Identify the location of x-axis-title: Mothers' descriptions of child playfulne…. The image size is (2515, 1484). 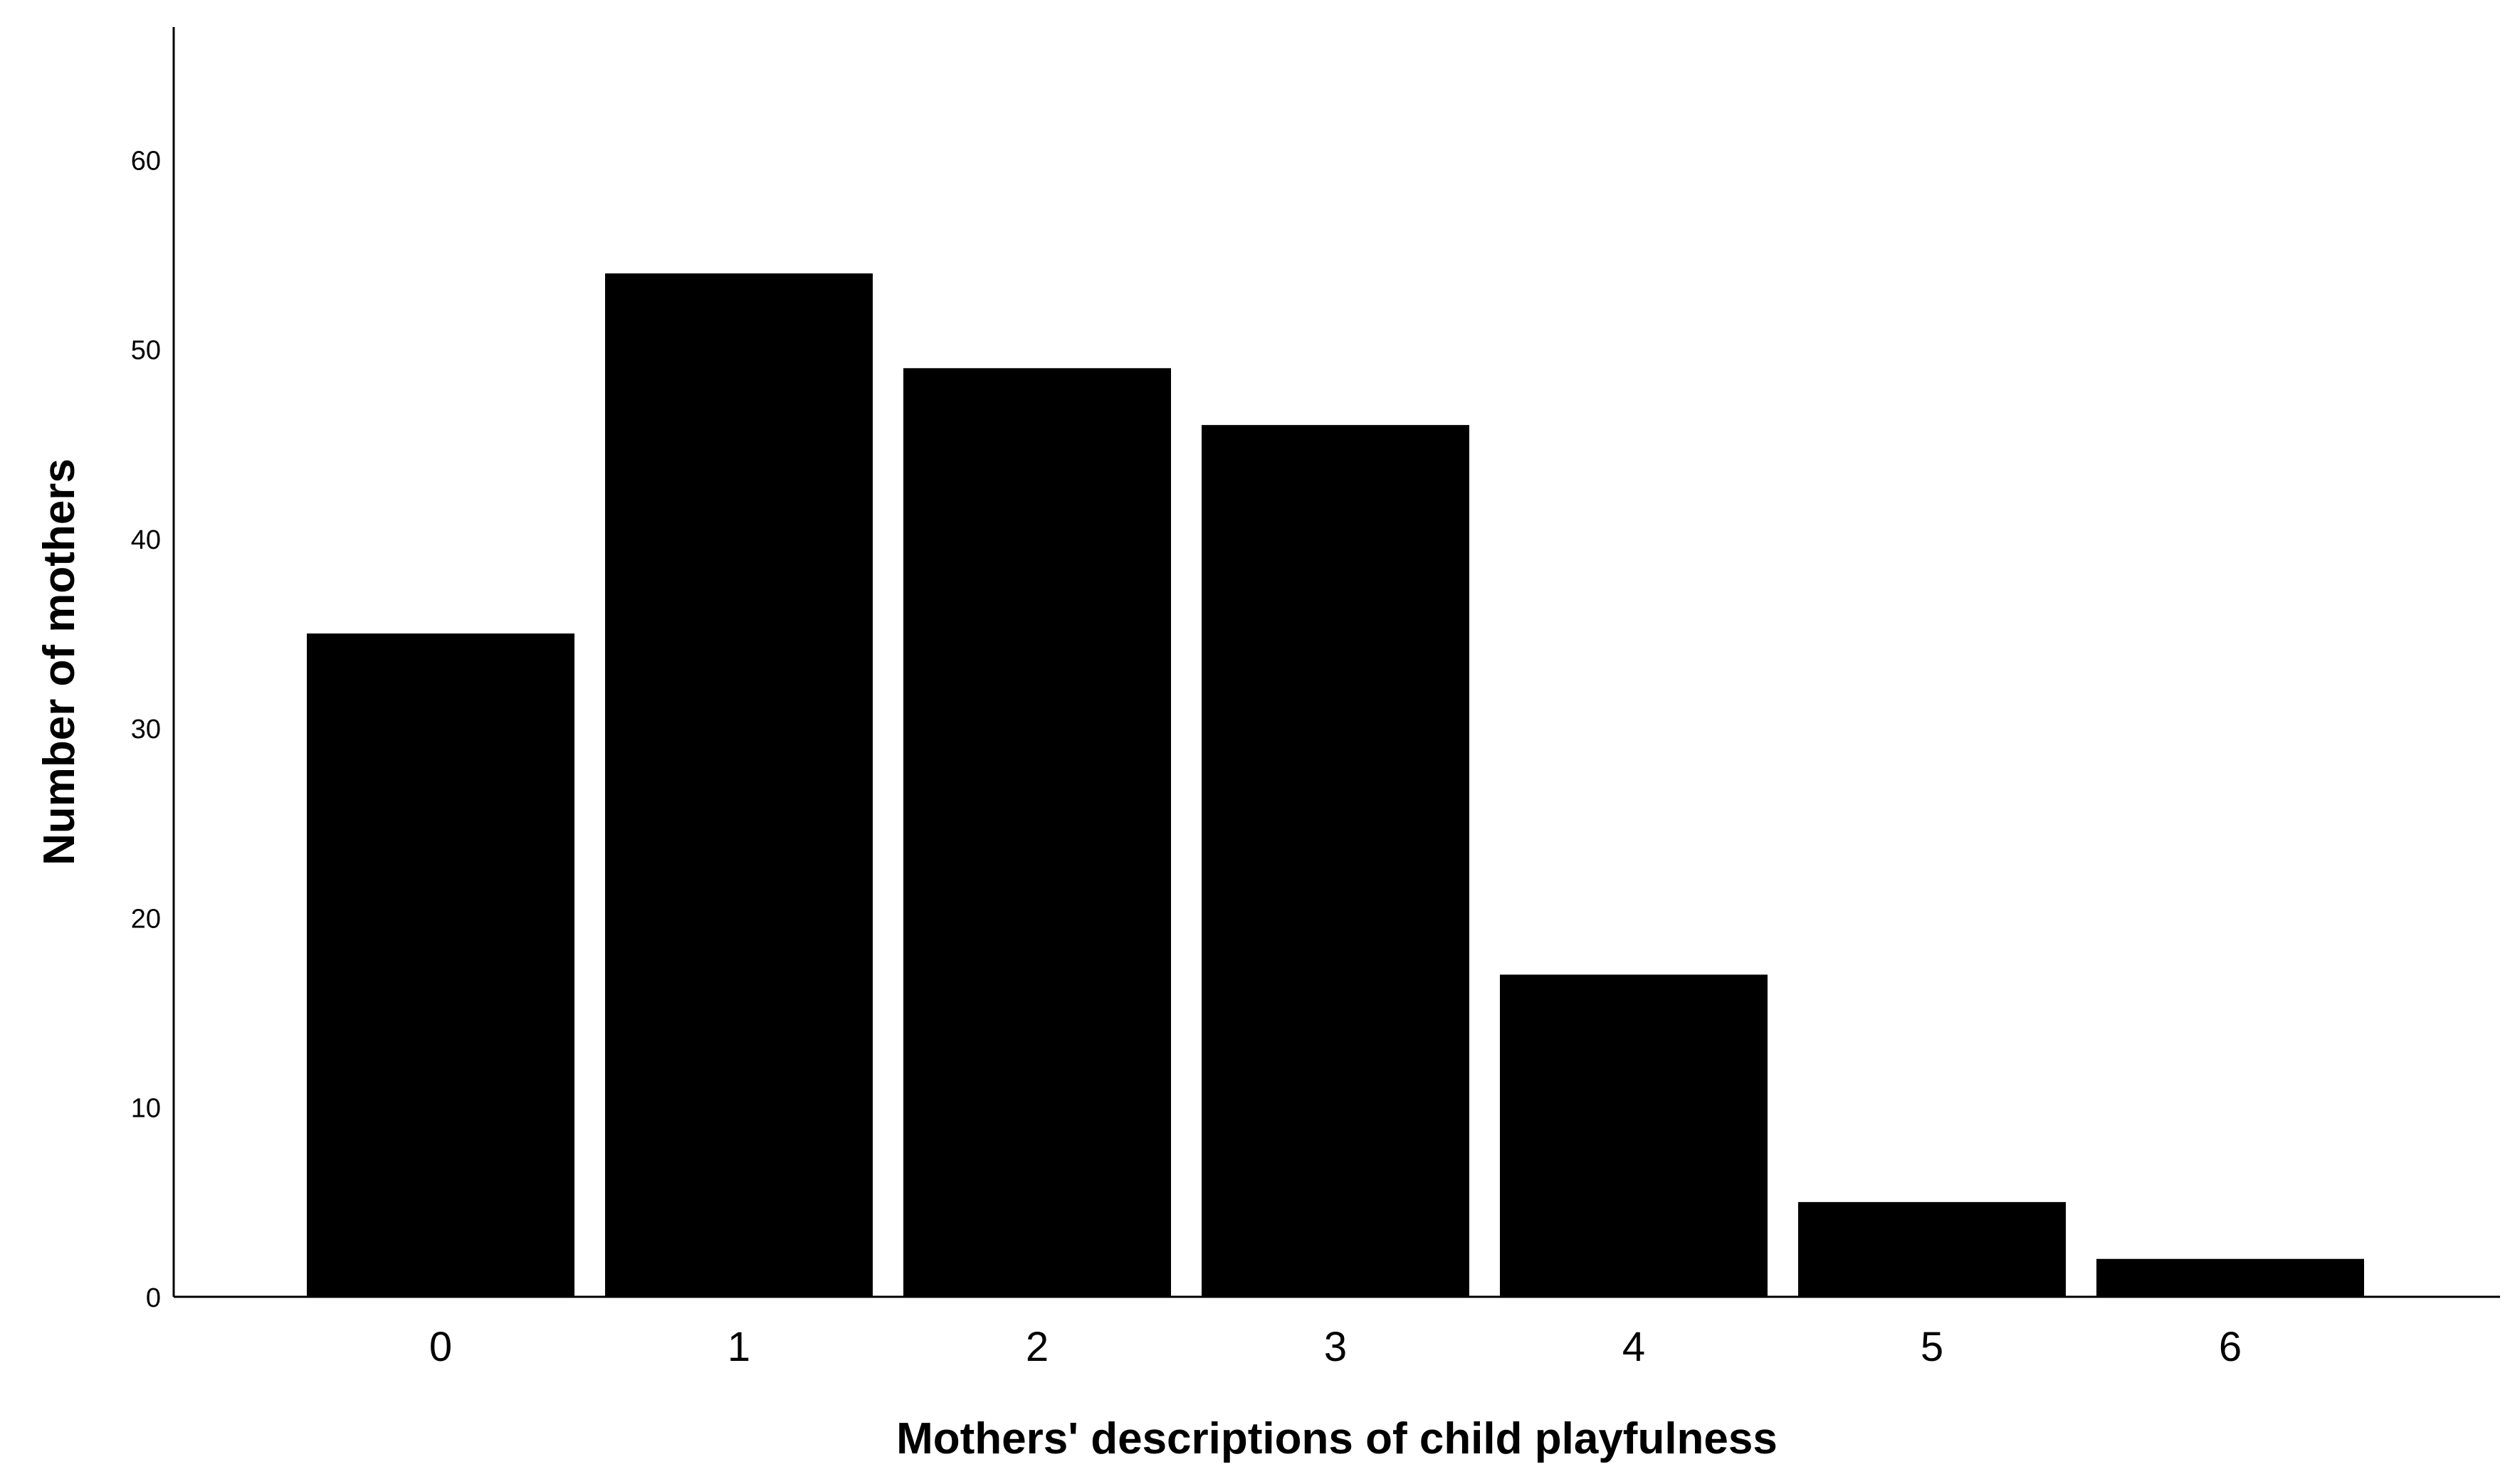
(1337, 1438).